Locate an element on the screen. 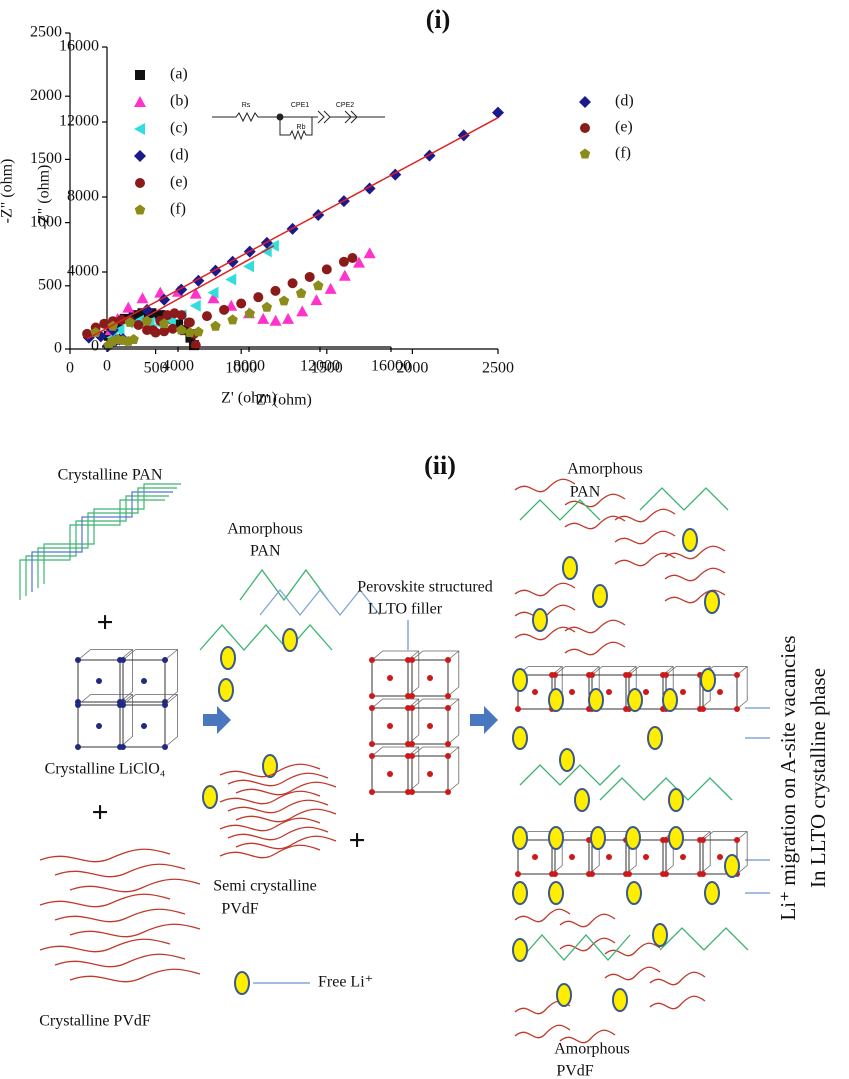 The image size is (849, 1079). x-tick-label: 500 is located at coordinates (156, 368).